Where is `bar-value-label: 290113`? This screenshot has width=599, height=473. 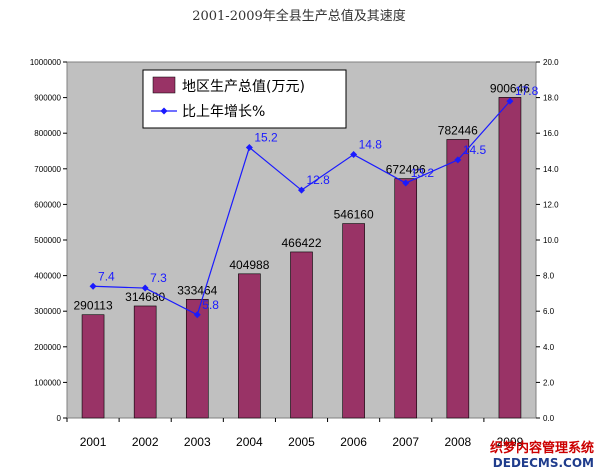 bar-value-label: 290113 is located at coordinates (92, 306).